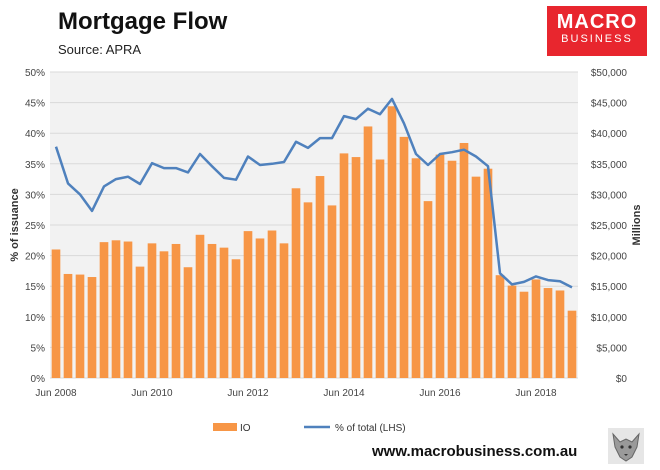  I want to click on x-tick-label: Jun 2012, so click(248, 393).